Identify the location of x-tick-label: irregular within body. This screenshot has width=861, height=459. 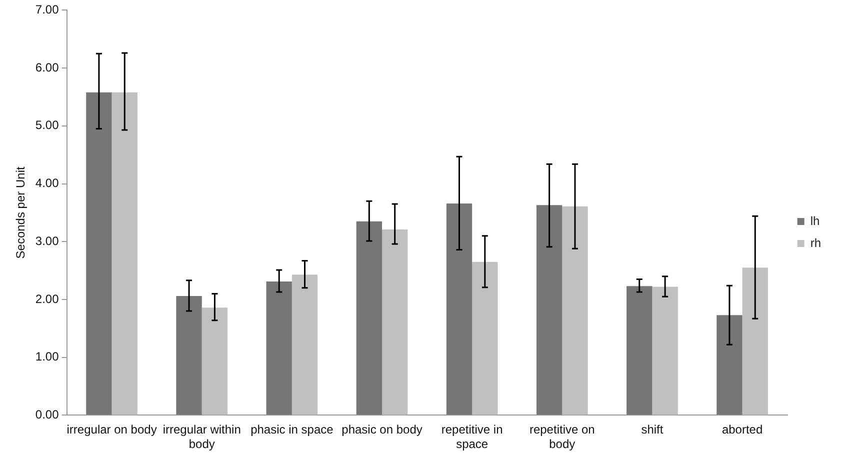
(201, 437).